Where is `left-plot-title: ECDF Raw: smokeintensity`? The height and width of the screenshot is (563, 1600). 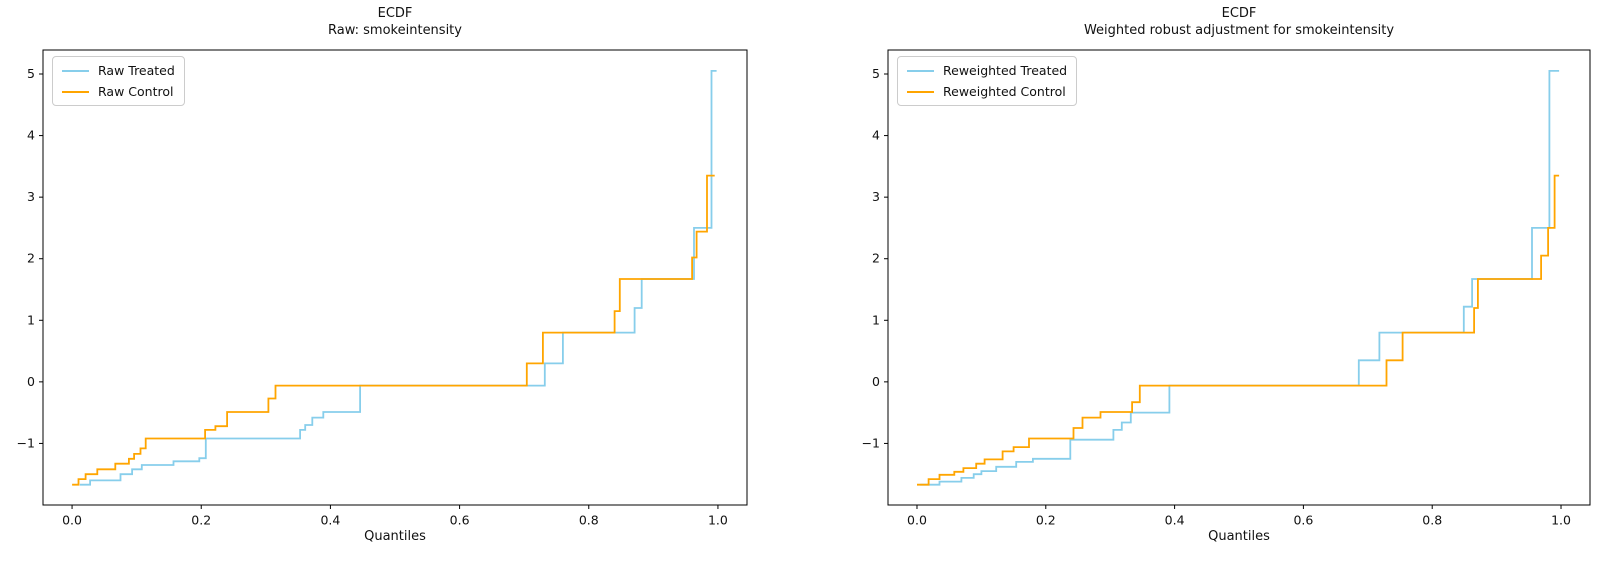
left-plot-title: ECDF Raw: smokeintensity is located at coordinates (395, 22).